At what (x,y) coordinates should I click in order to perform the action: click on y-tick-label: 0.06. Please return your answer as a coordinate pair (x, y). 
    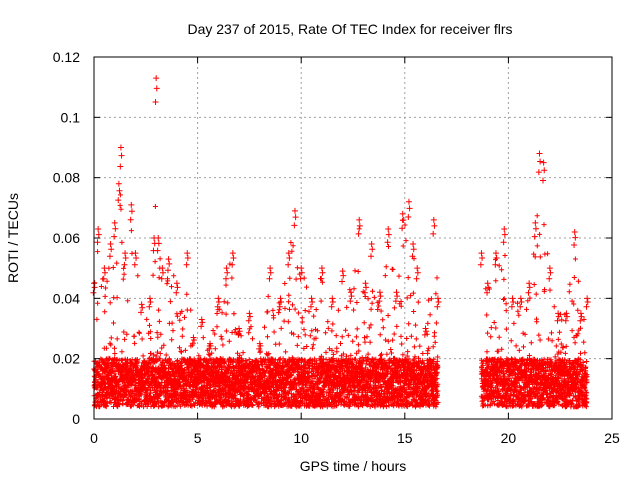
    Looking at the image, I should click on (66, 238).